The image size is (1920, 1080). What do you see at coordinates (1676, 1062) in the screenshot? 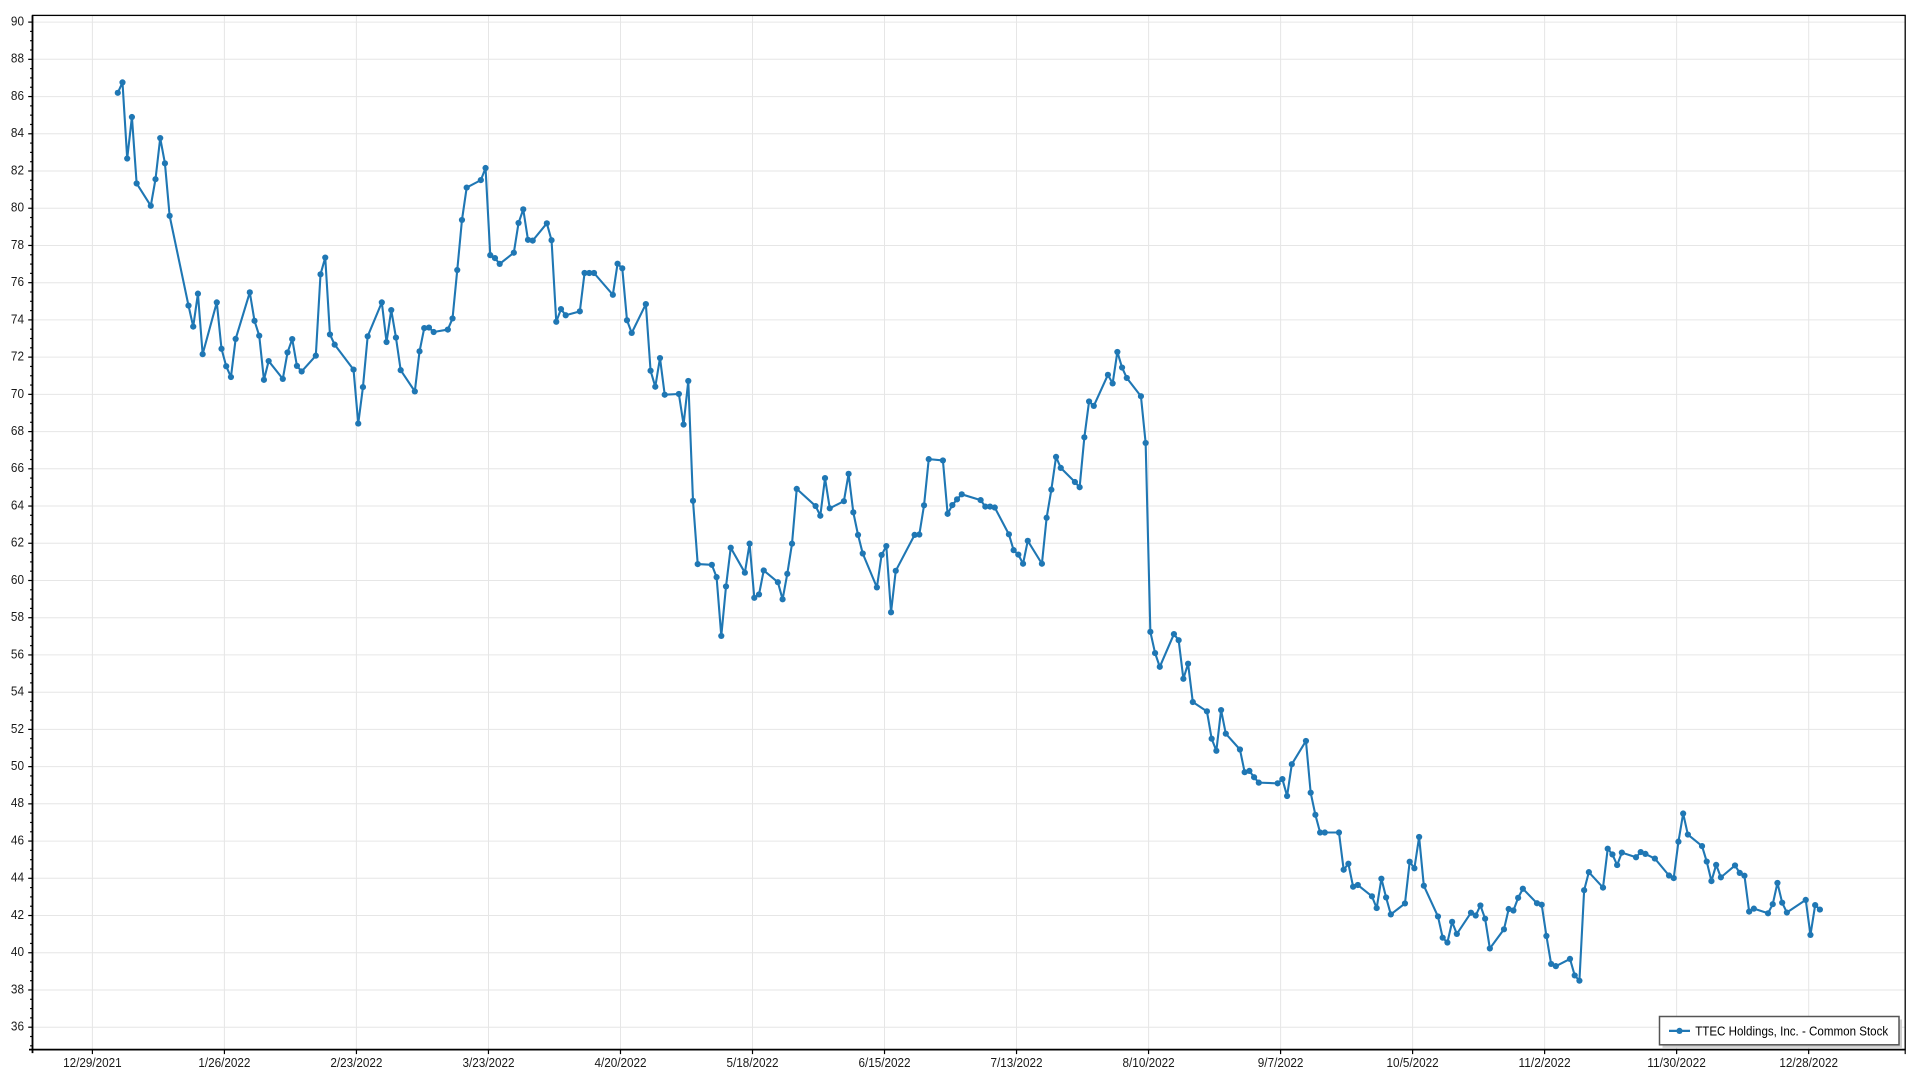
I see `svg-text: 11/30/2022` at bounding box center [1676, 1062].